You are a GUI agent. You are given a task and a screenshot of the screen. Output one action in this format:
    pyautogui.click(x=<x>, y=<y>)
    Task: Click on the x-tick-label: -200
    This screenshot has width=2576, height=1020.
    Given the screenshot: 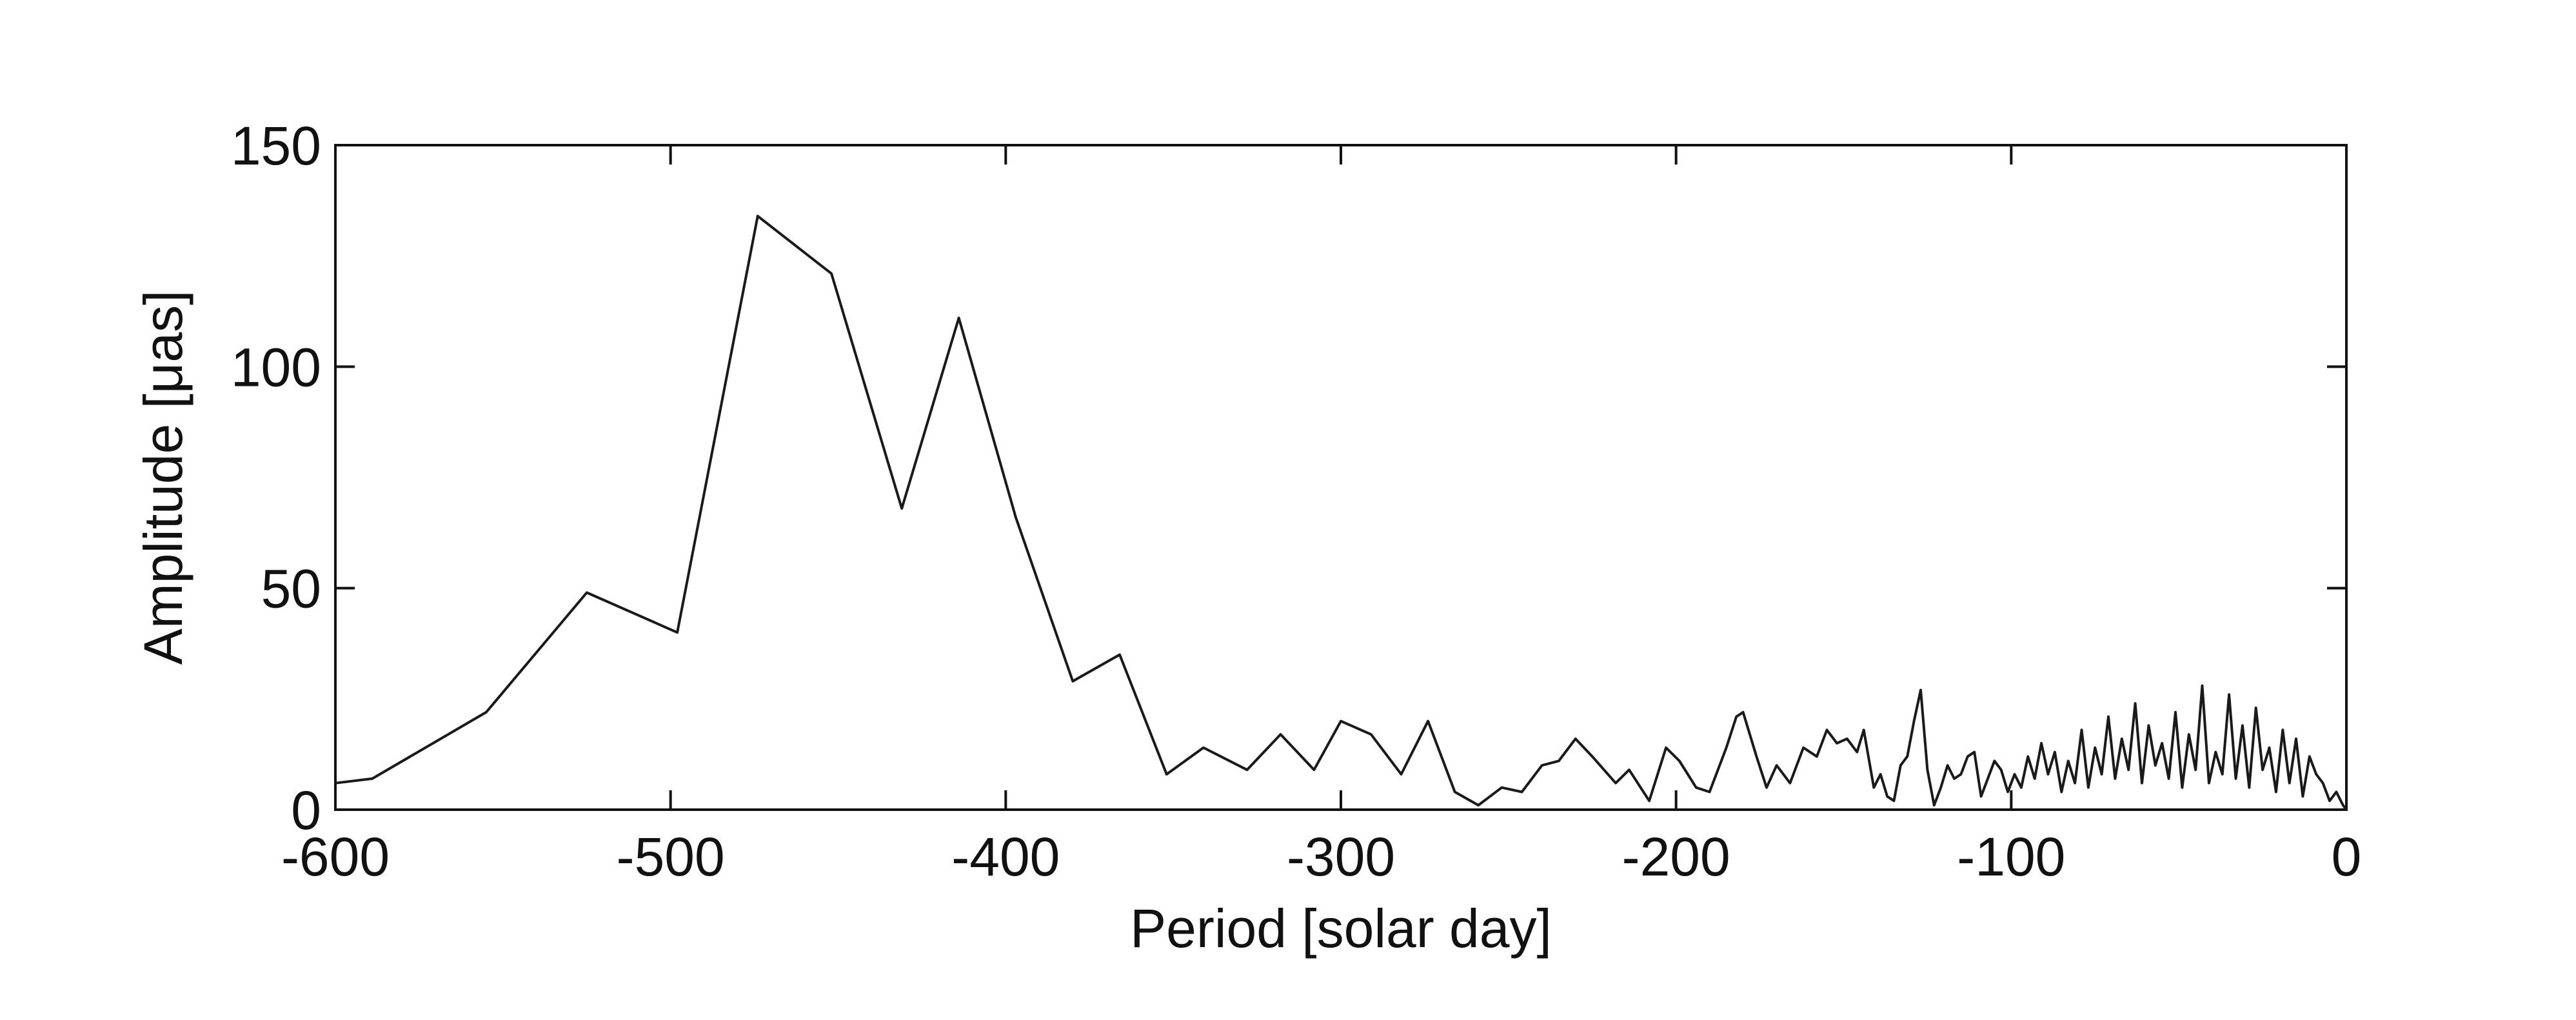 What is the action you would take?
    pyautogui.click(x=1676, y=856)
    